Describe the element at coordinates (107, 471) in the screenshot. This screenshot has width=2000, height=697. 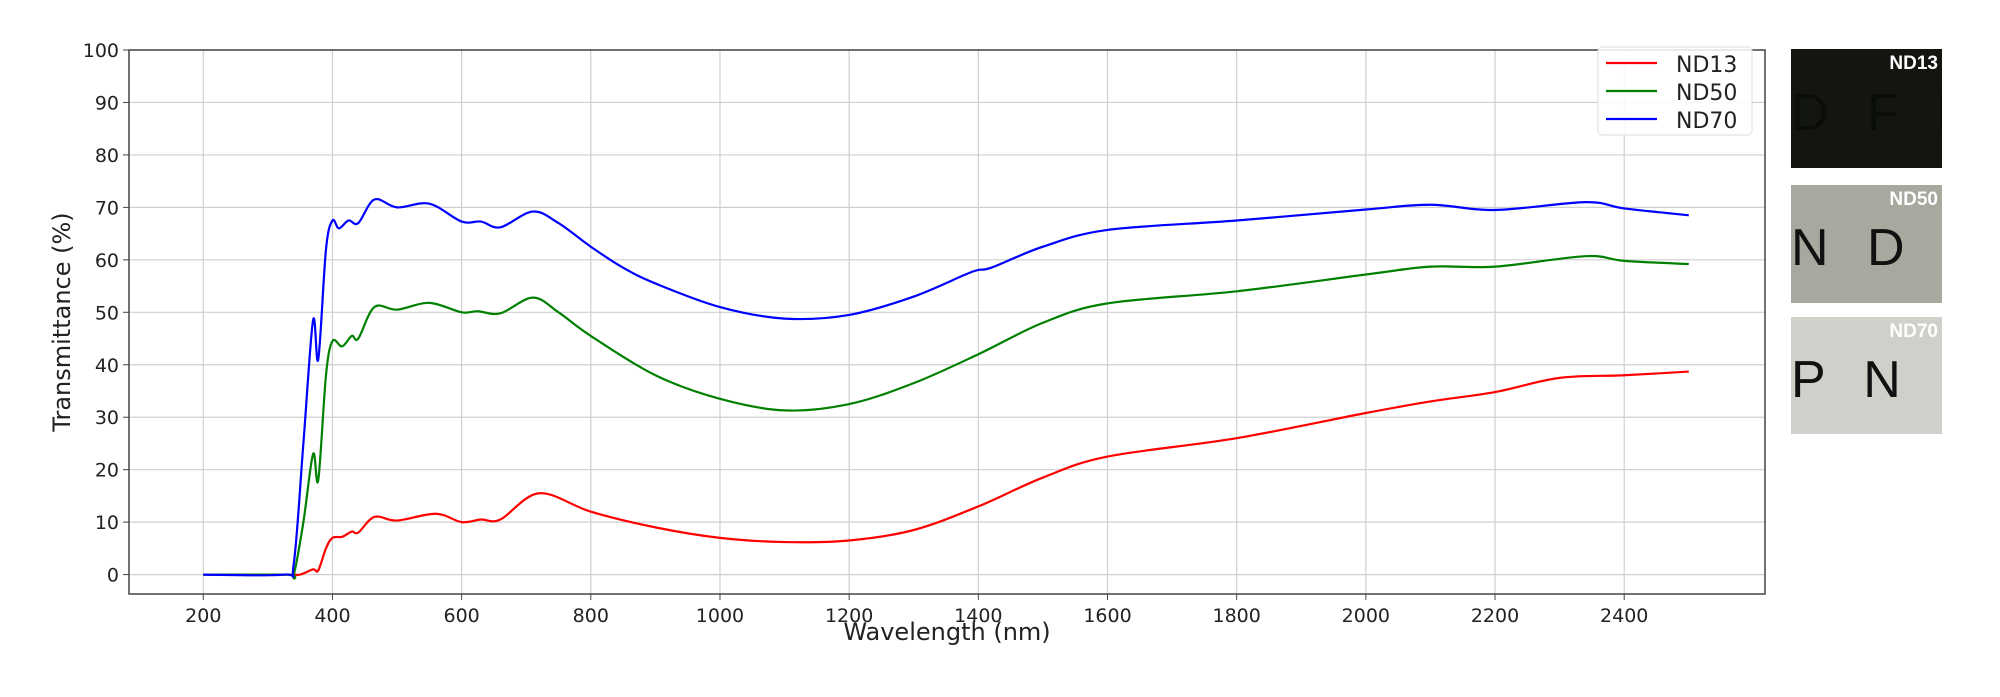
I see `y-tick-label: 20` at that location.